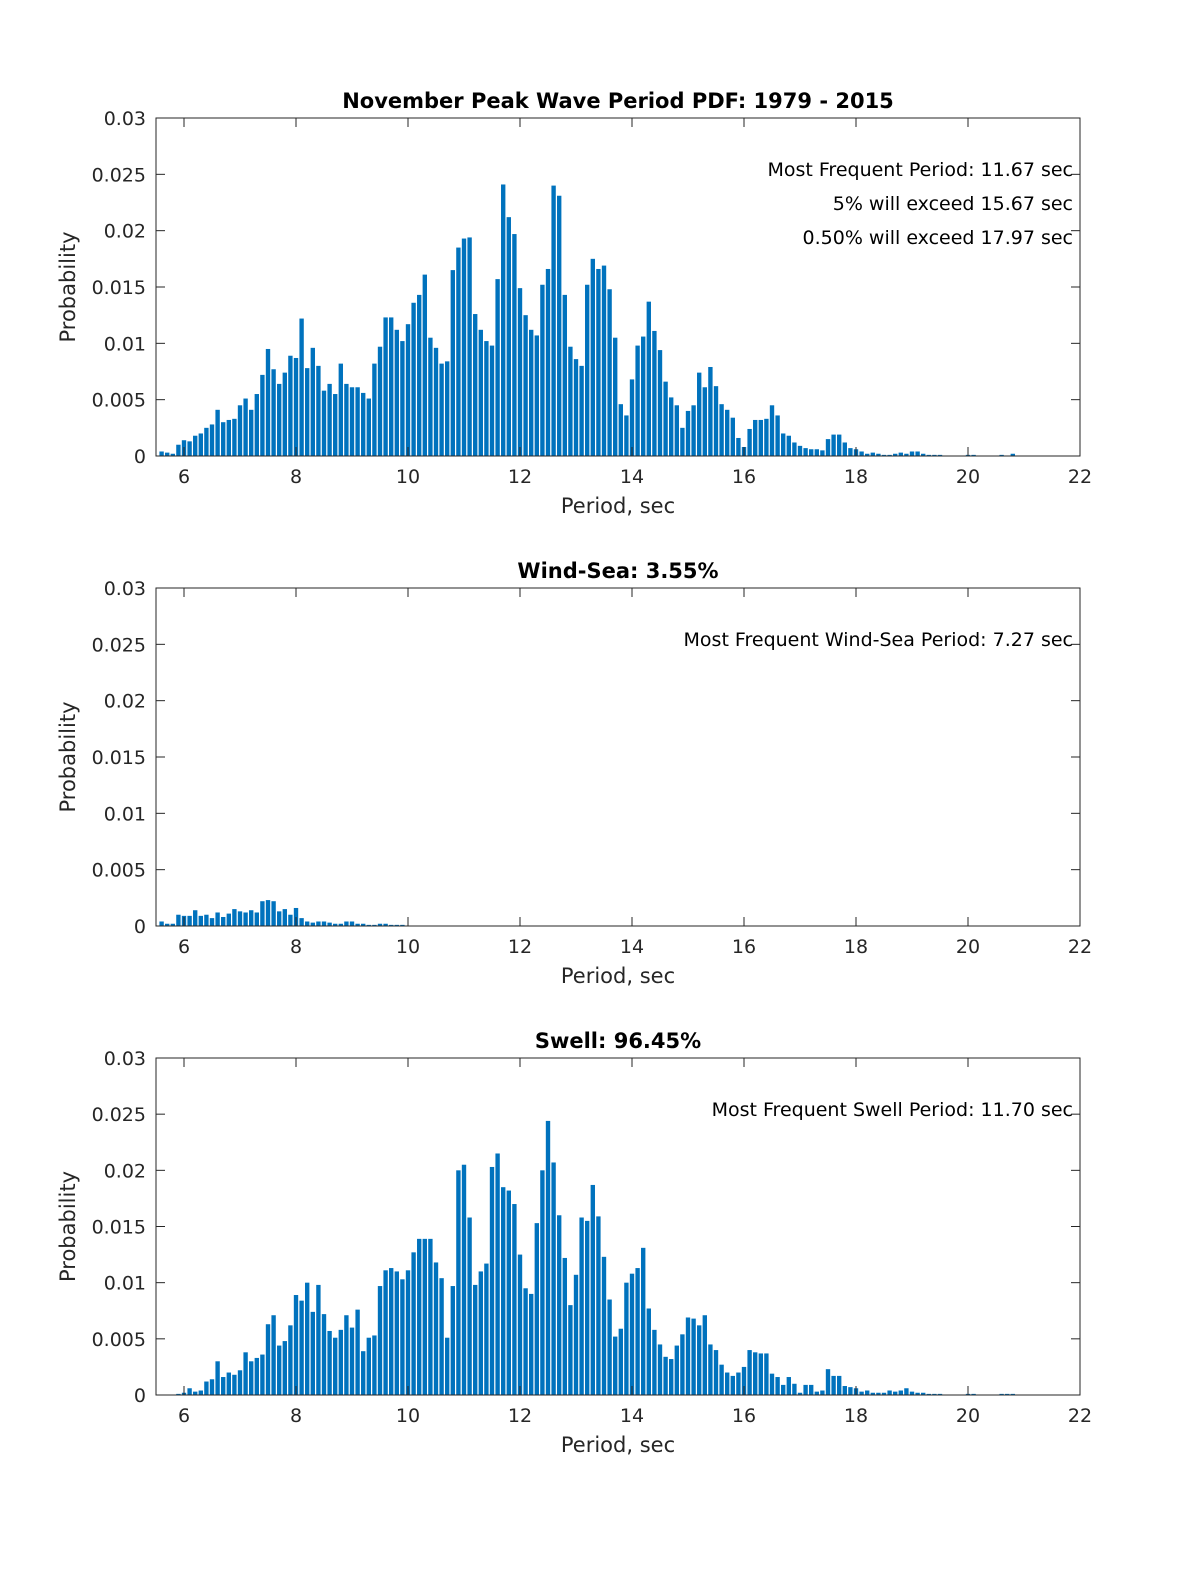  What do you see at coordinates (938, 238) in the screenshot?
I see `annotation: 0.50% will exceed 17.97 sec` at bounding box center [938, 238].